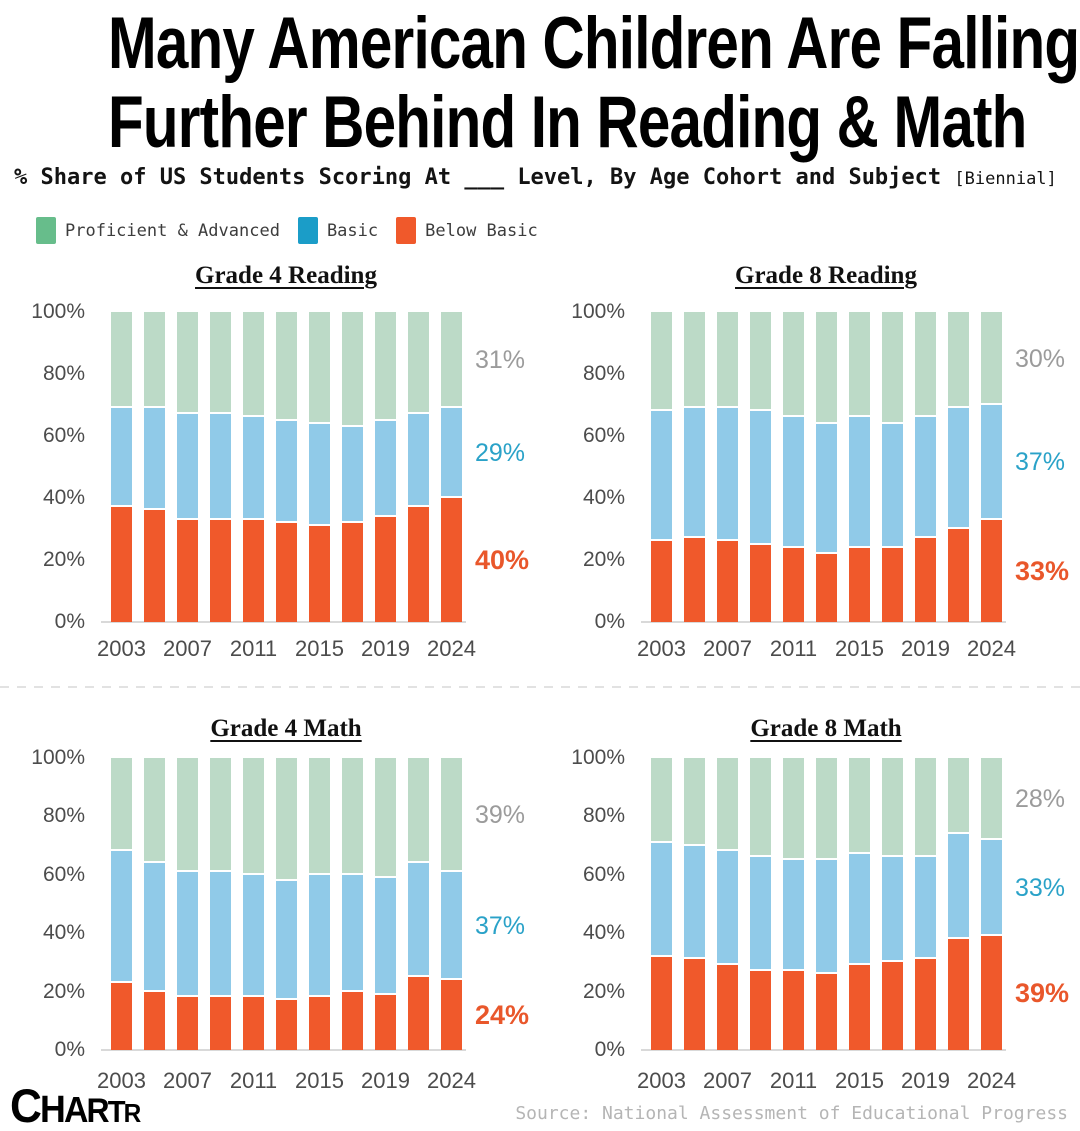 The height and width of the screenshot is (1131, 1080). Describe the element at coordinates (481, 230) in the screenshot. I see `legend-item-label: Below Basic` at that location.